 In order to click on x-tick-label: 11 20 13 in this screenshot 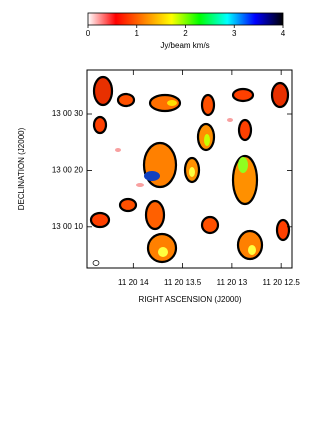, I will do `click(232, 282)`.